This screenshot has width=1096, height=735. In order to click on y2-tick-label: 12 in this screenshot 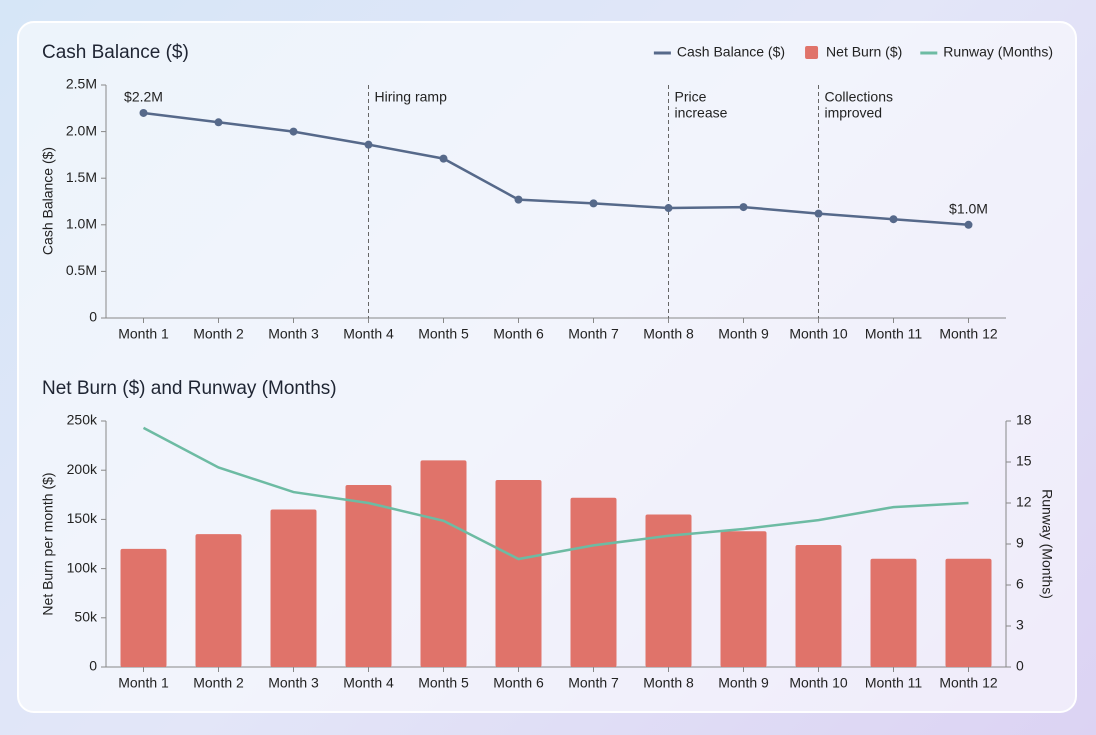, I will do `click(1024, 502)`.